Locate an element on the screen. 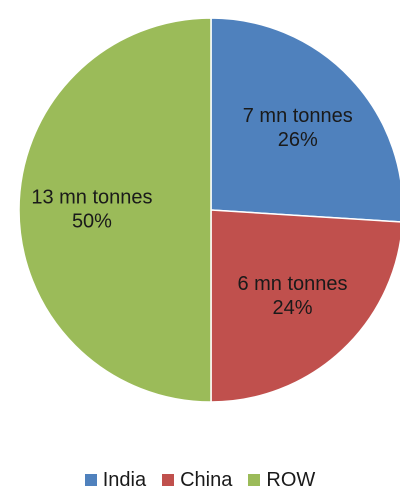  legend-label-row: ROW is located at coordinates (291, 479).